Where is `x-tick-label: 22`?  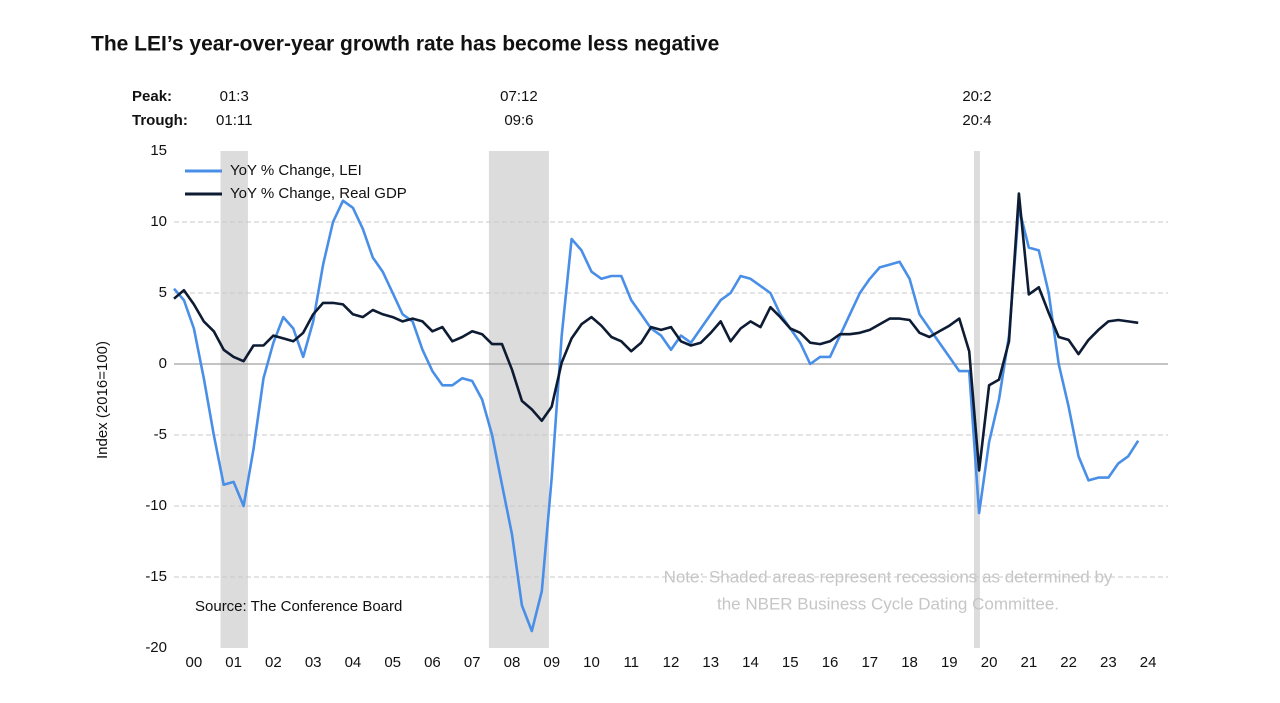
x-tick-label: 22 is located at coordinates (1068, 662).